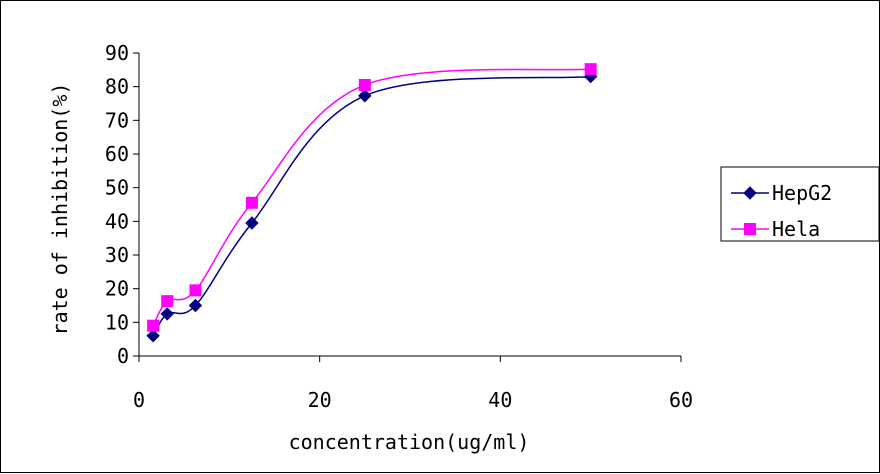 Image resolution: width=880 pixels, height=474 pixels. I want to click on y-tick-label: 70, so click(117, 120).